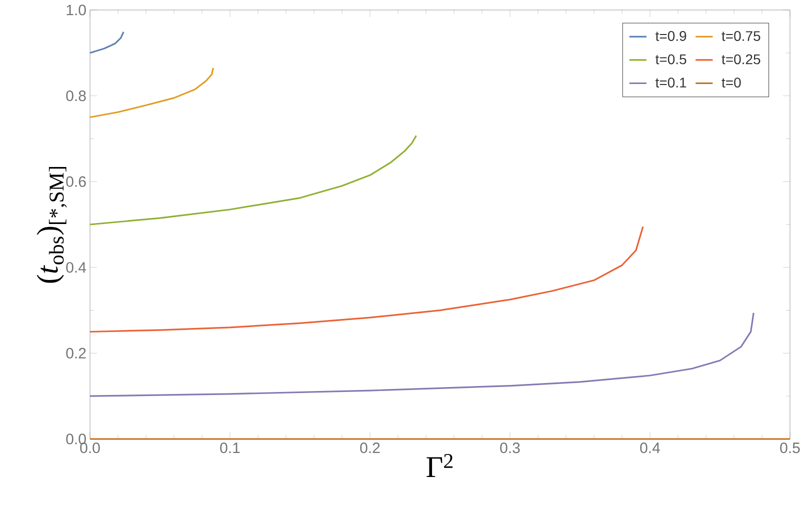  I want to click on y-tick-label: 1.0, so click(76, 10).